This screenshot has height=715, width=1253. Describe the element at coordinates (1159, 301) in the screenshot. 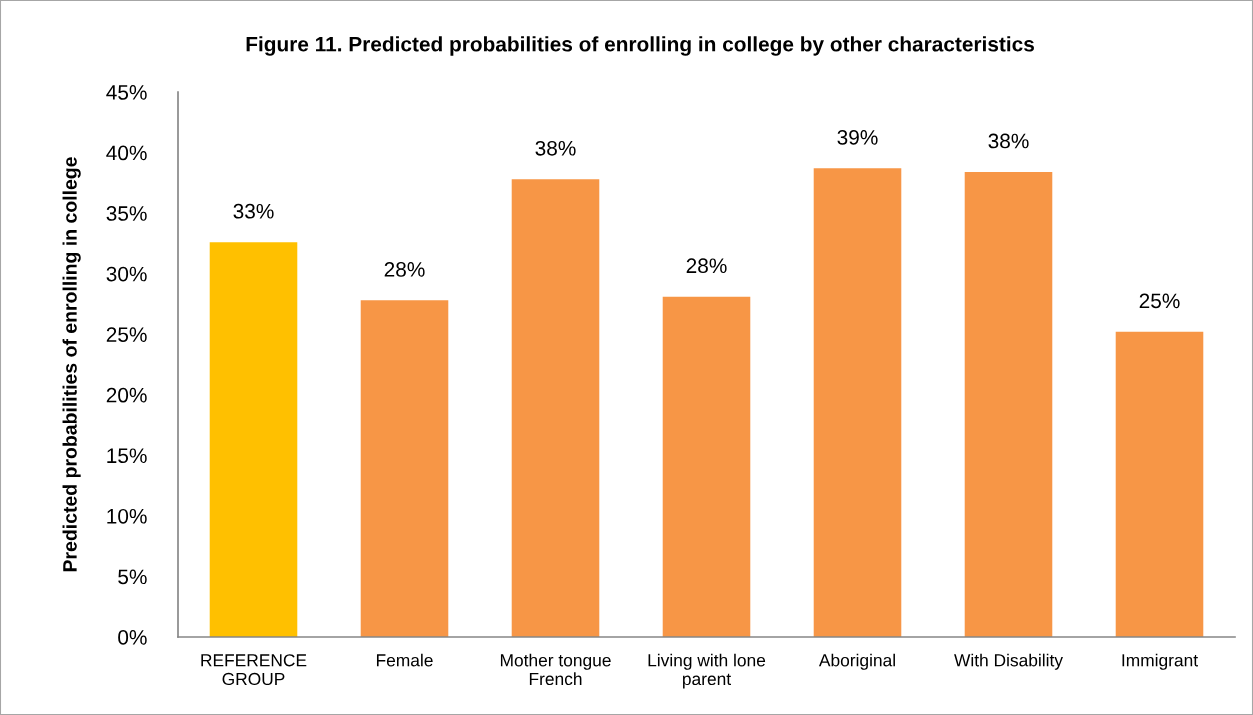

I see `data-label: 25%` at that location.